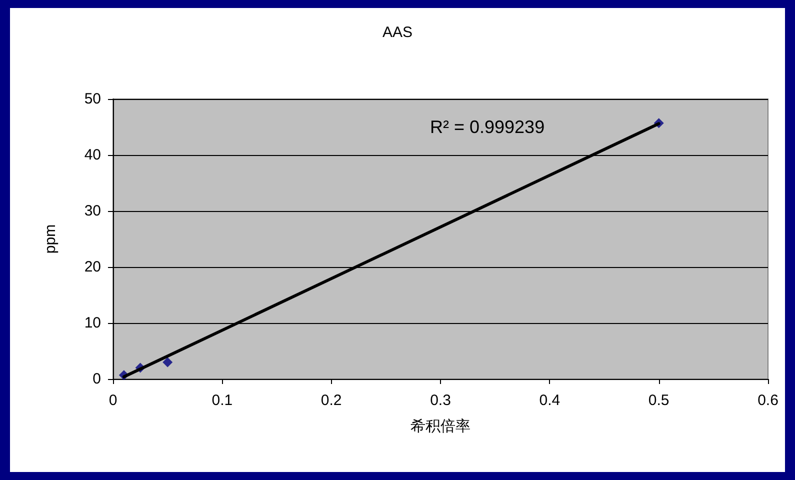 This screenshot has height=480, width=795. What do you see at coordinates (397, 32) in the screenshot?
I see `chart-title: AAS` at bounding box center [397, 32].